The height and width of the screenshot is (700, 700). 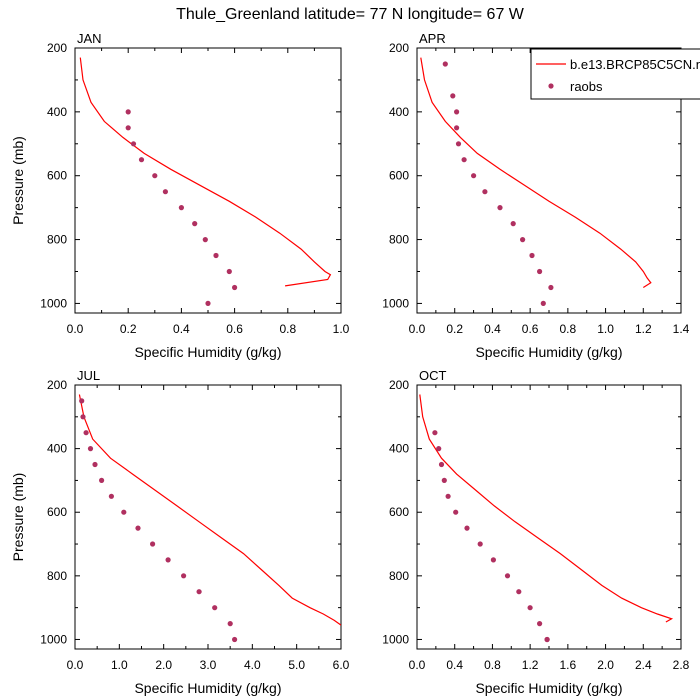 I want to click on x-tick-label: 1.2, so click(x=530, y=665).